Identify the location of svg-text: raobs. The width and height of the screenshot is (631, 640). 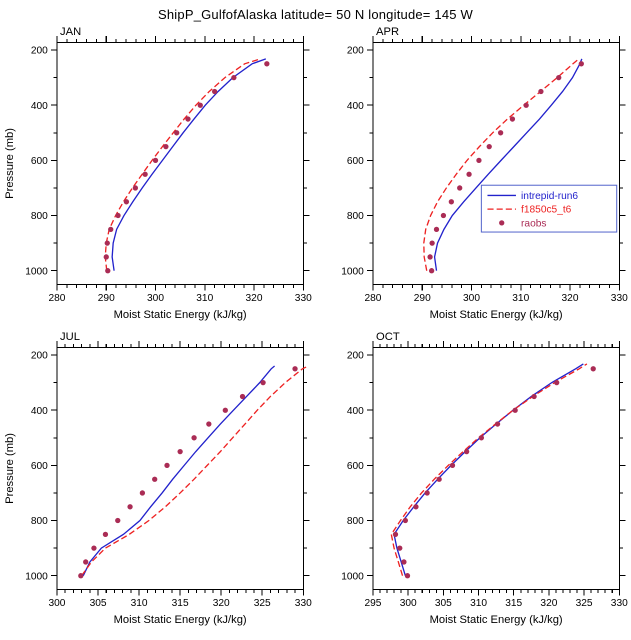
(533, 223).